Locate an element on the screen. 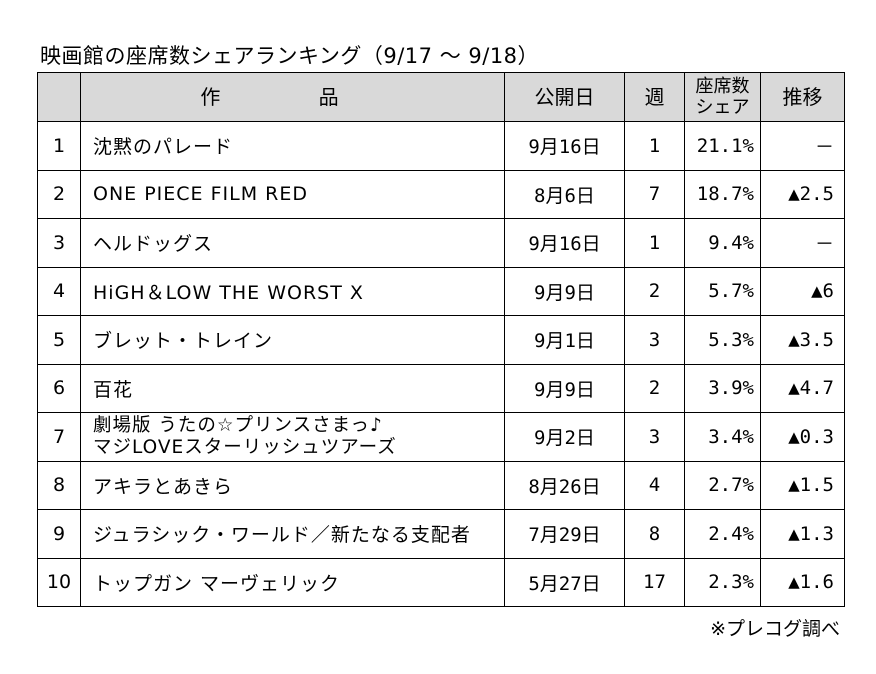 Image resolution: width=876 pixels, height=674 pixels. table-row: 3 ヘルドッグス 9月16日 1 9.4% － is located at coordinates (441, 243).